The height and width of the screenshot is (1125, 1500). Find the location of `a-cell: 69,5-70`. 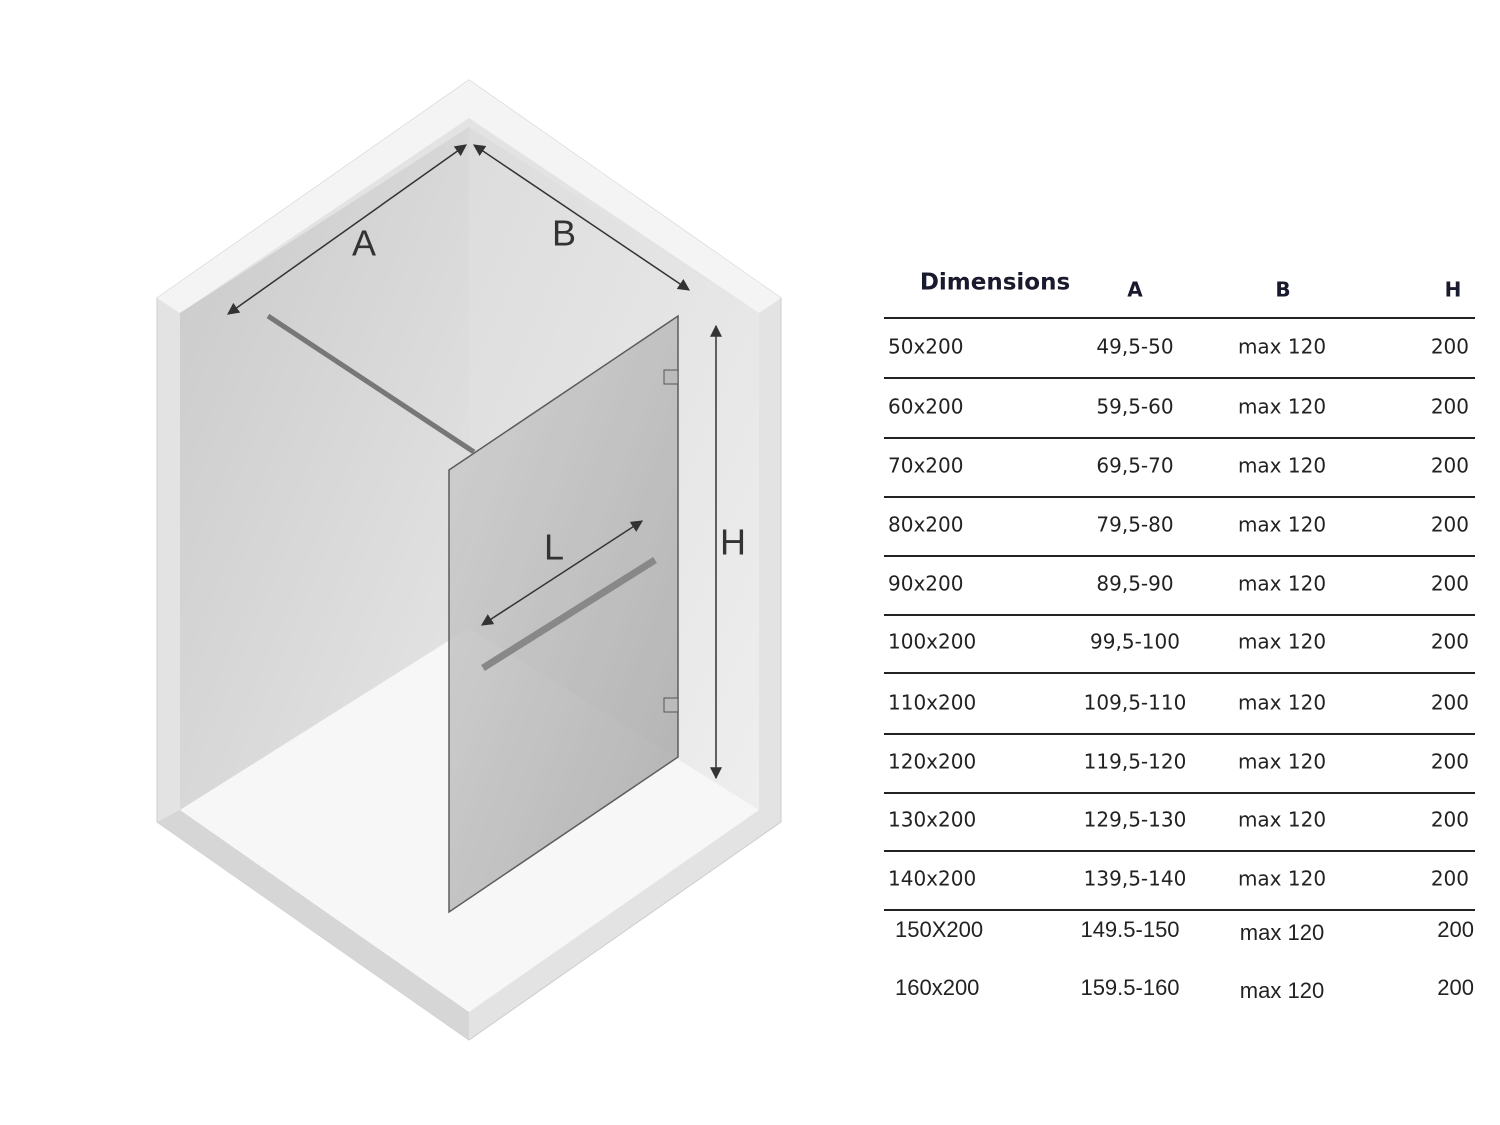

a-cell: 69,5-70 is located at coordinates (1134, 466).